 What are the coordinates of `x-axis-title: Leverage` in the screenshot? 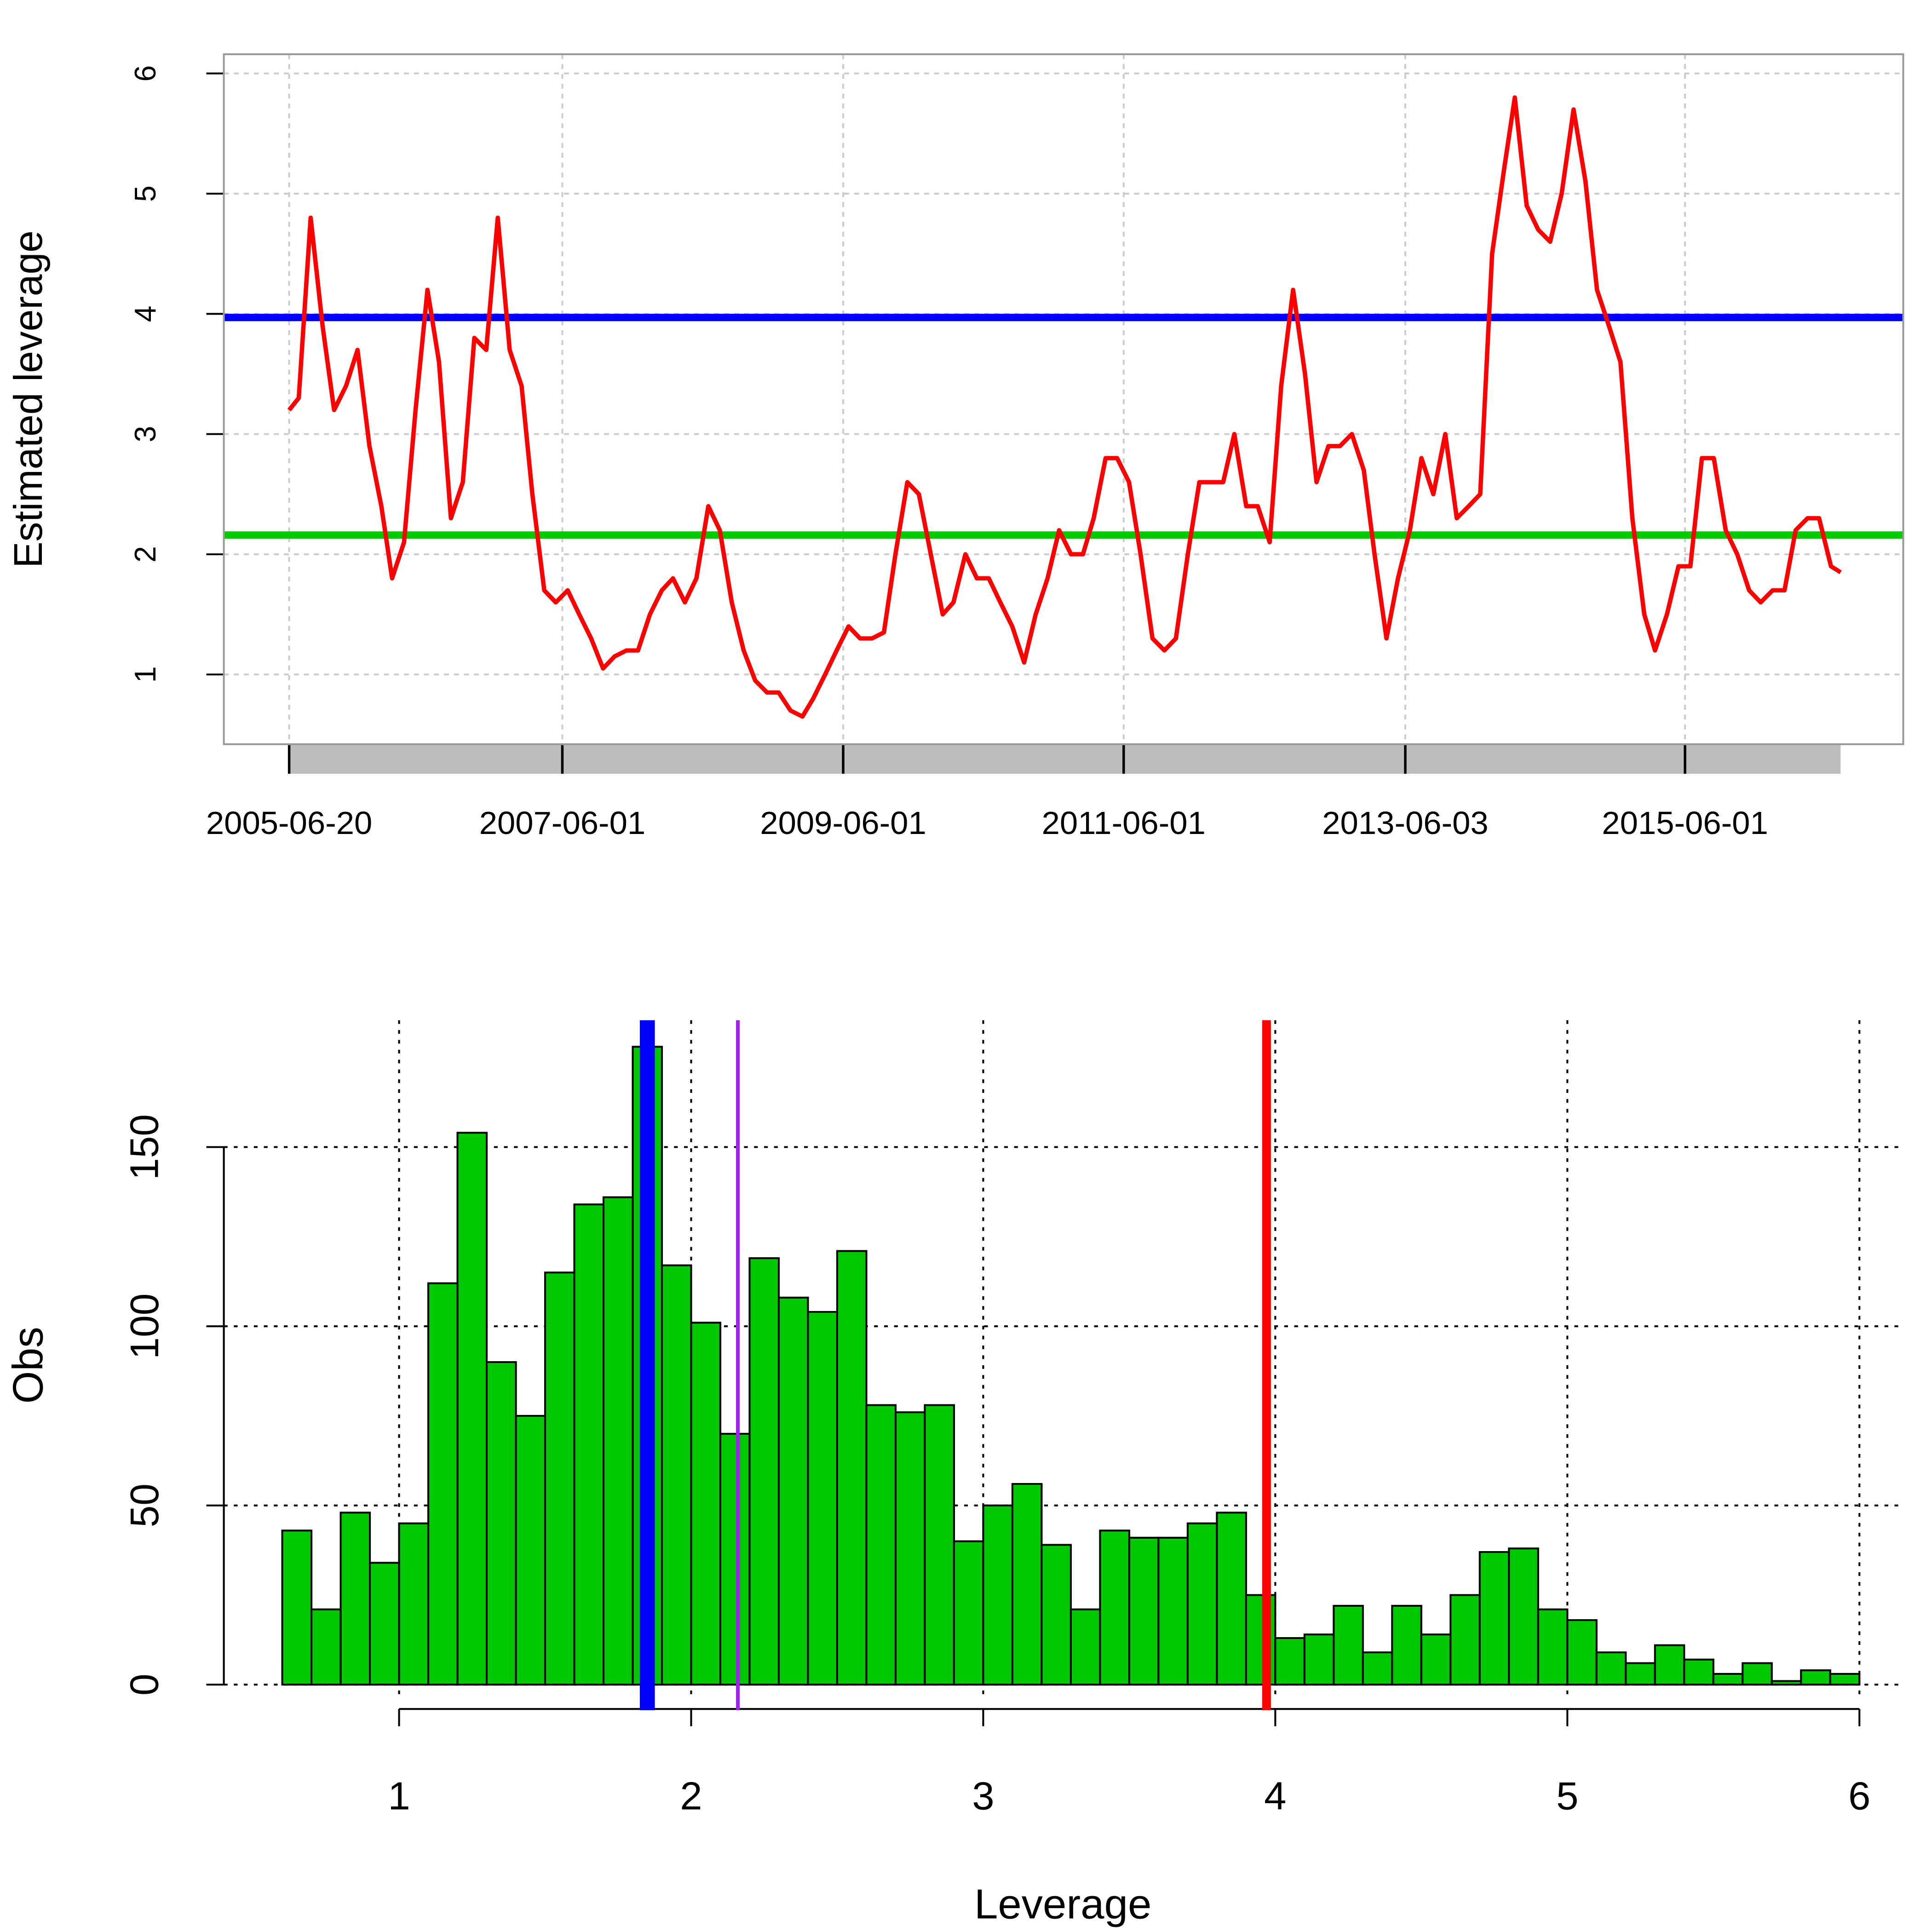 It's located at (1062, 1904).